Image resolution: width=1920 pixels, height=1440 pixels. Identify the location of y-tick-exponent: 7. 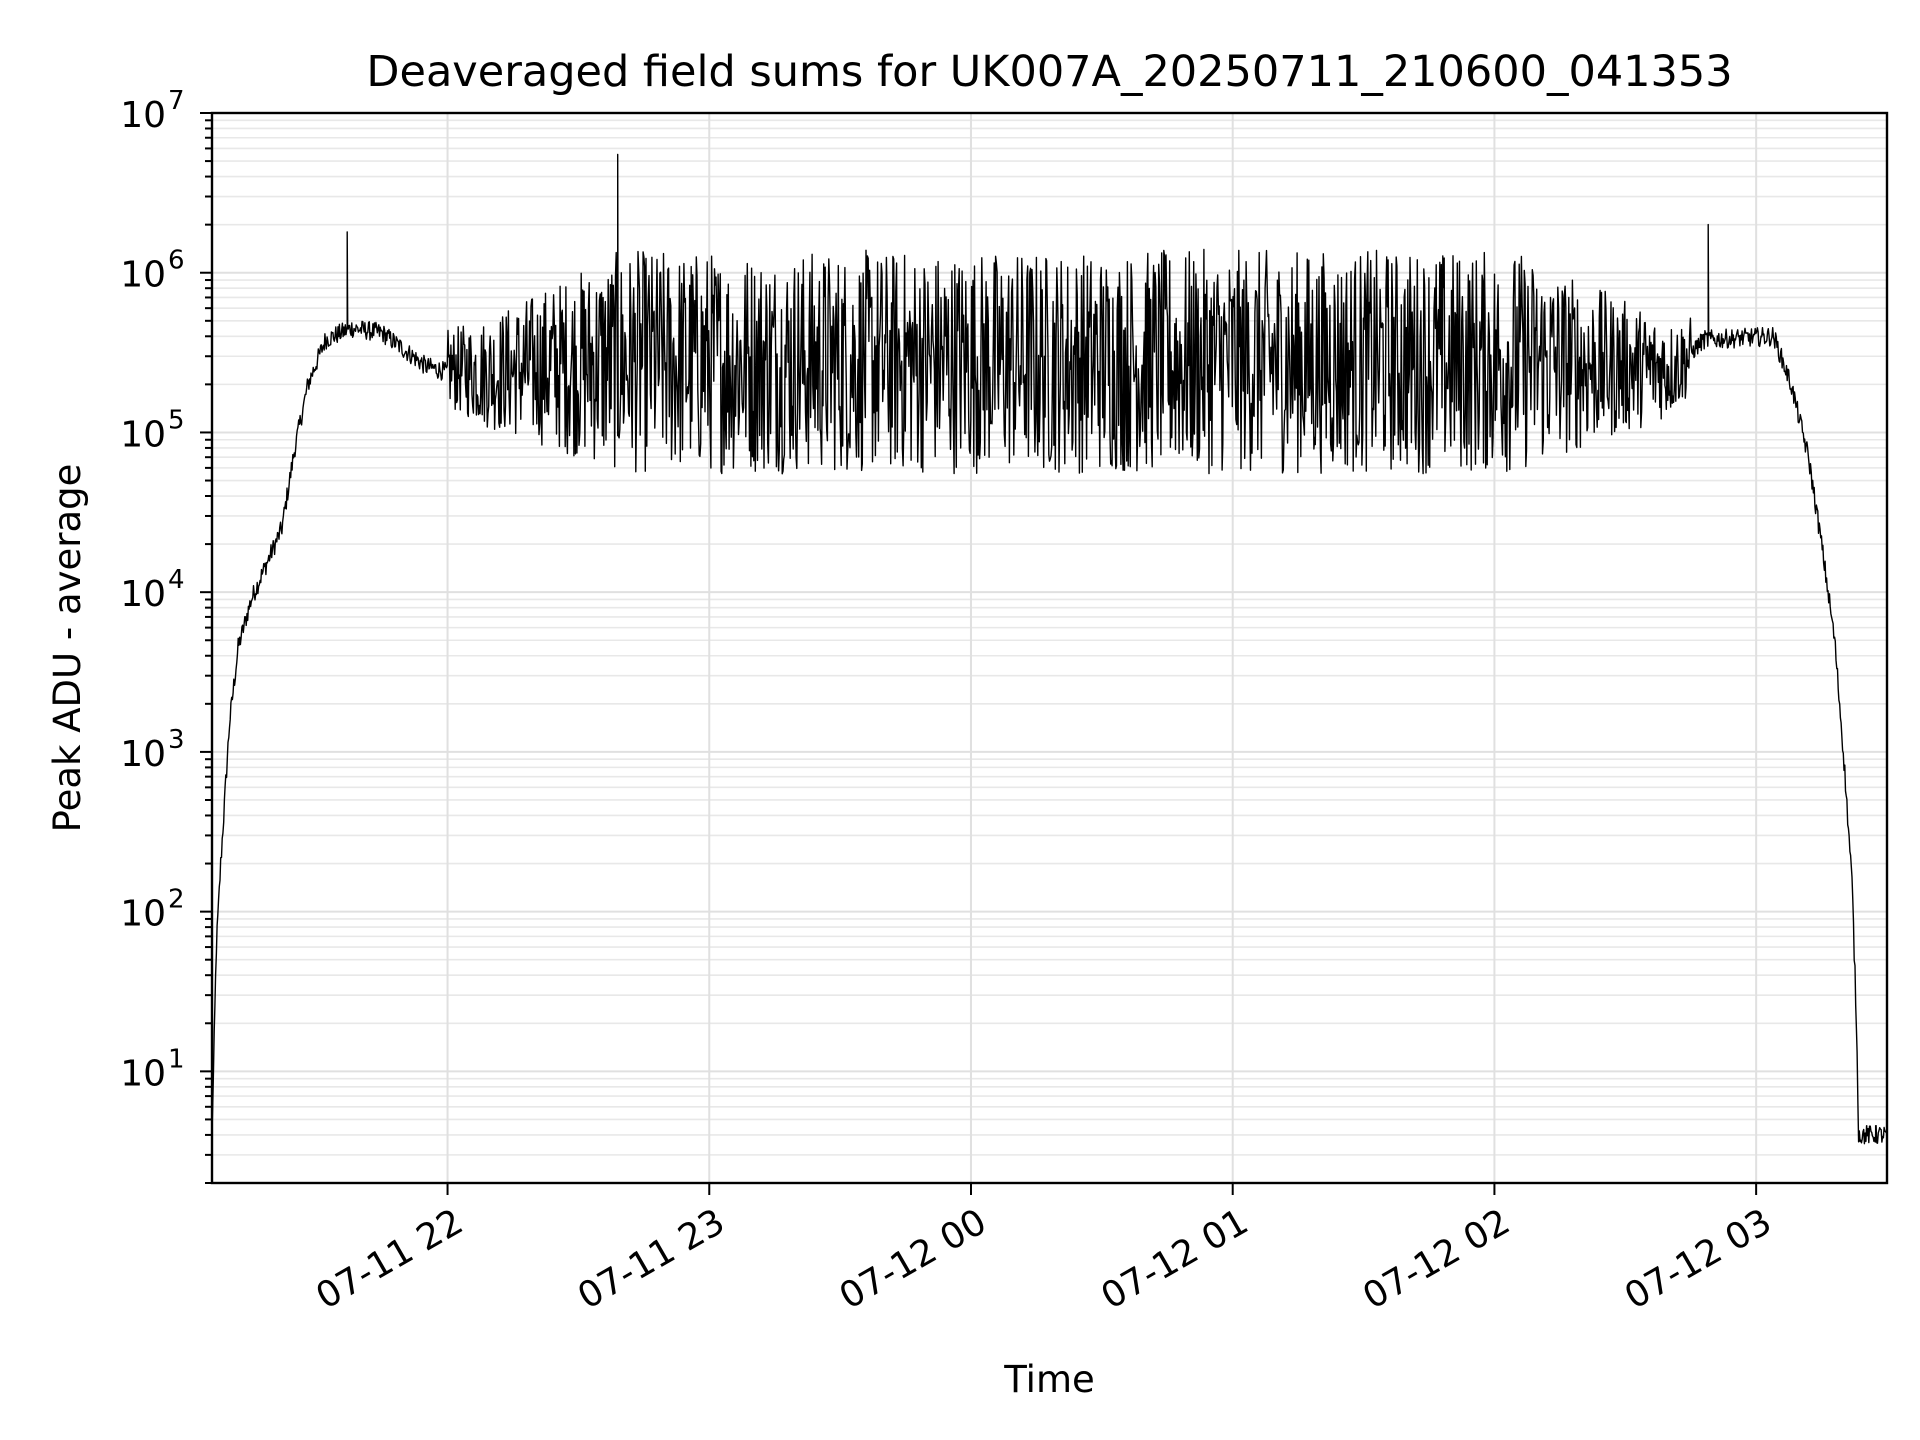
(176, 101).